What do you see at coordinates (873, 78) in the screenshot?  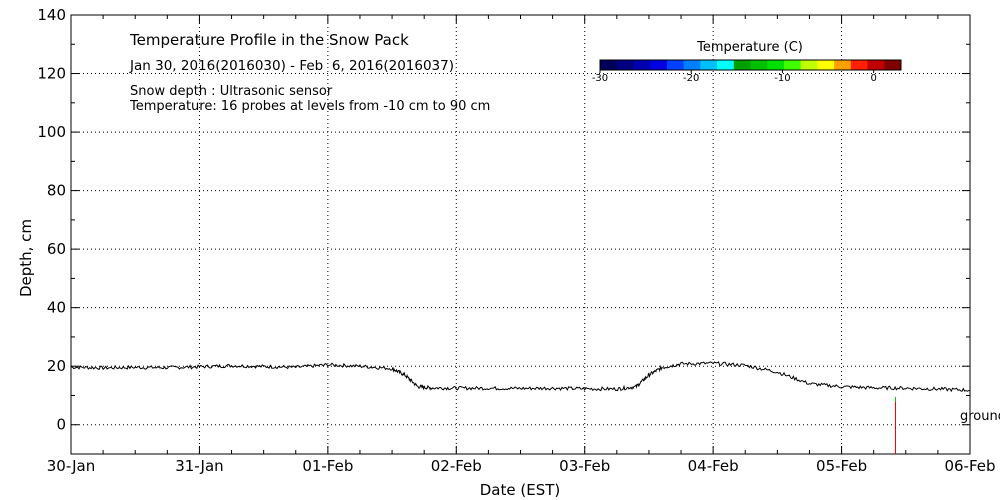 I see `colorbar-tick-label: 0` at bounding box center [873, 78].